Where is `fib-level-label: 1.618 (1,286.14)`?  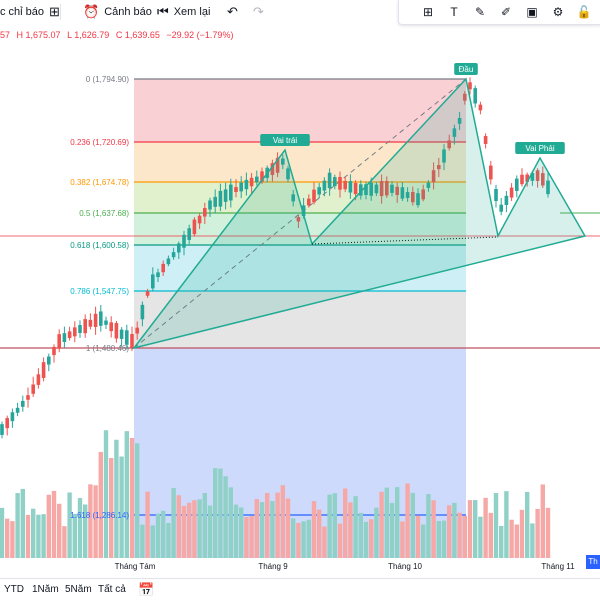 fib-level-label: 1.618 (1,286.14) is located at coordinates (99, 515).